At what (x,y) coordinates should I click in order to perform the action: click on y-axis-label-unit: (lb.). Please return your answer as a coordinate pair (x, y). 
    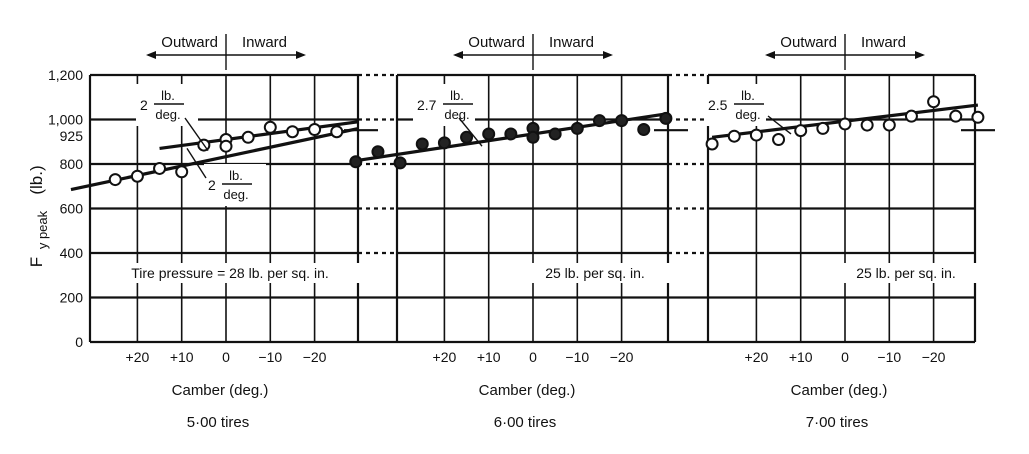
    Looking at the image, I should click on (36, 179).